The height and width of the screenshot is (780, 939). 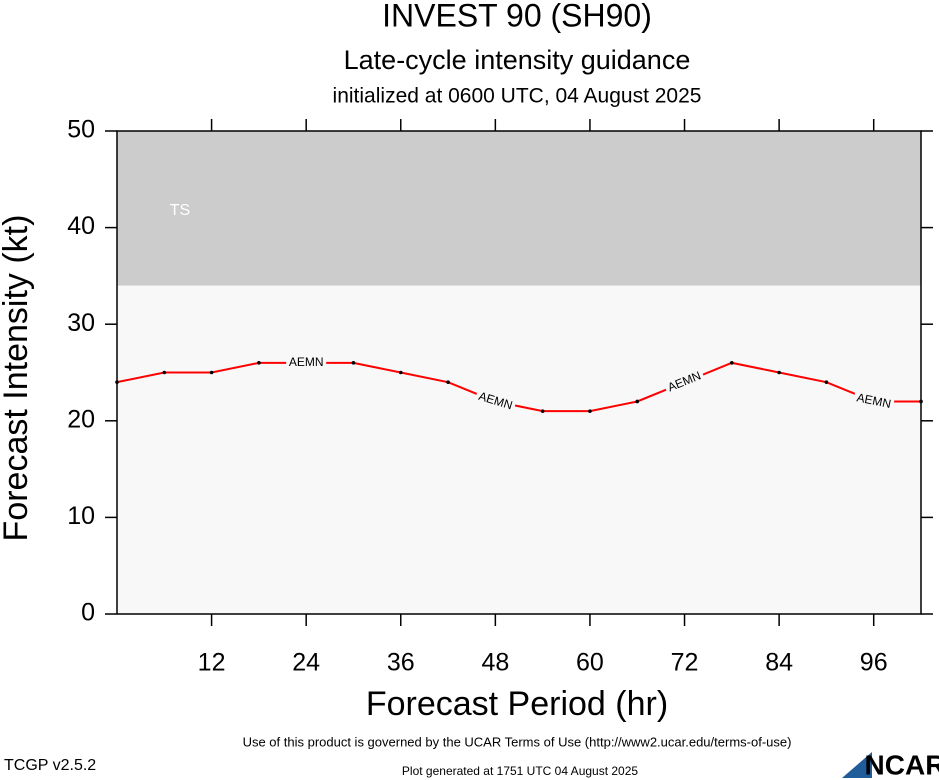 I want to click on band-label: TS, so click(x=180, y=210).